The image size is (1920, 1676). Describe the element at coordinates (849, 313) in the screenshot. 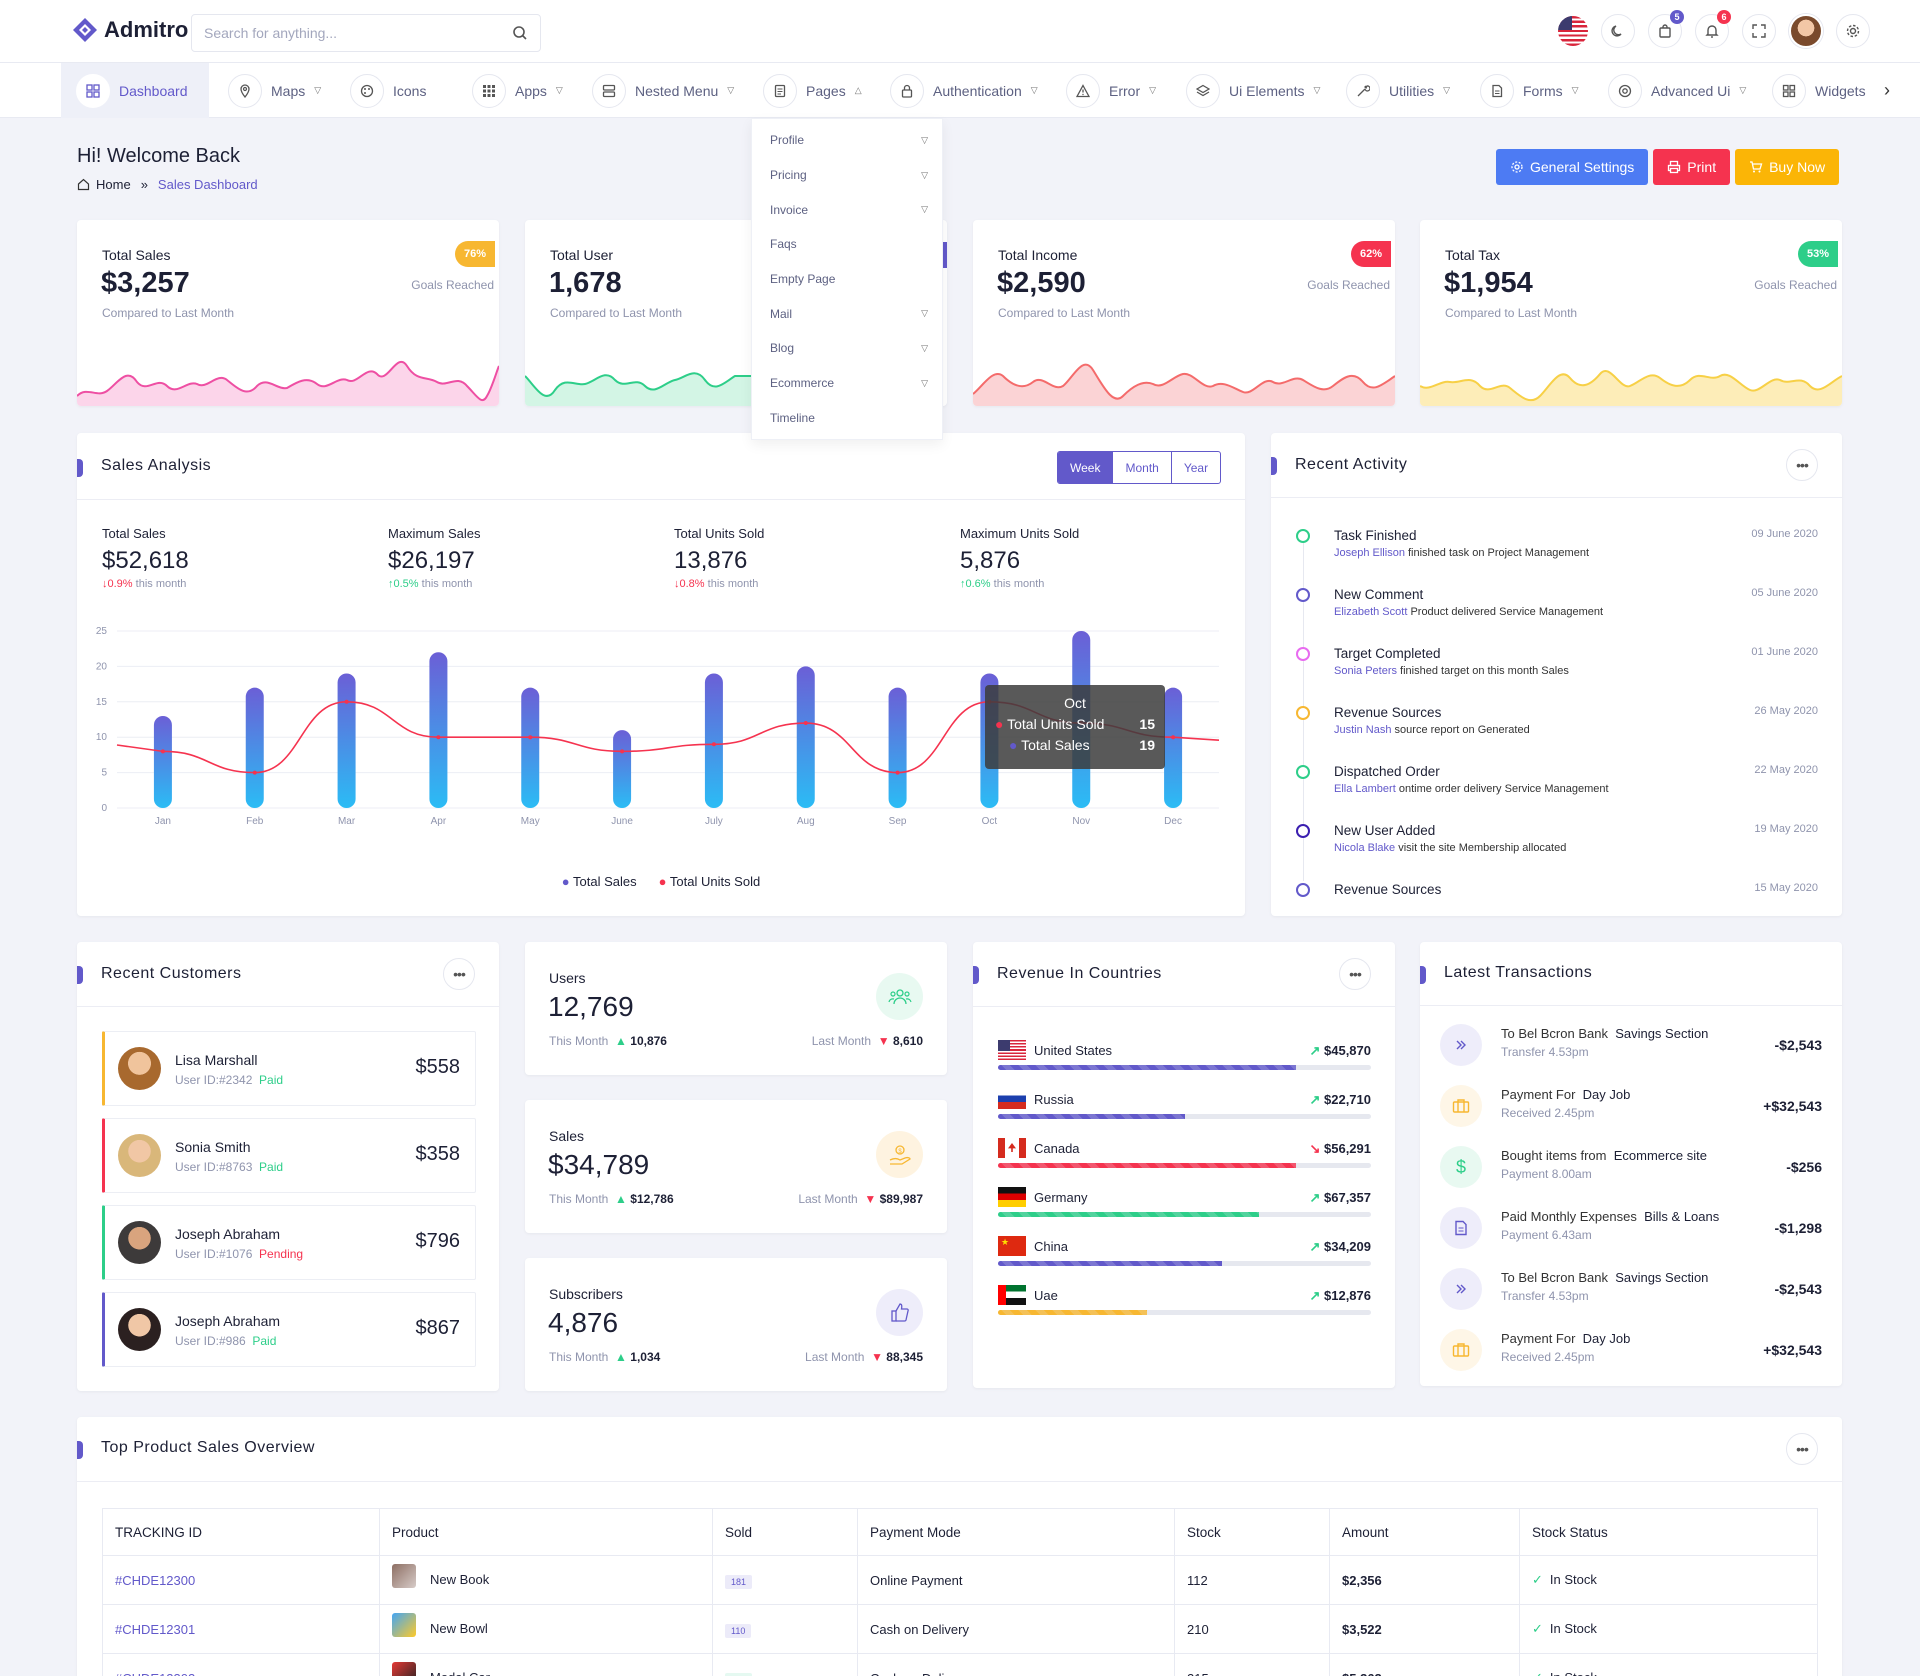

I see `dropdown-item-mail: Mail ▽` at that location.